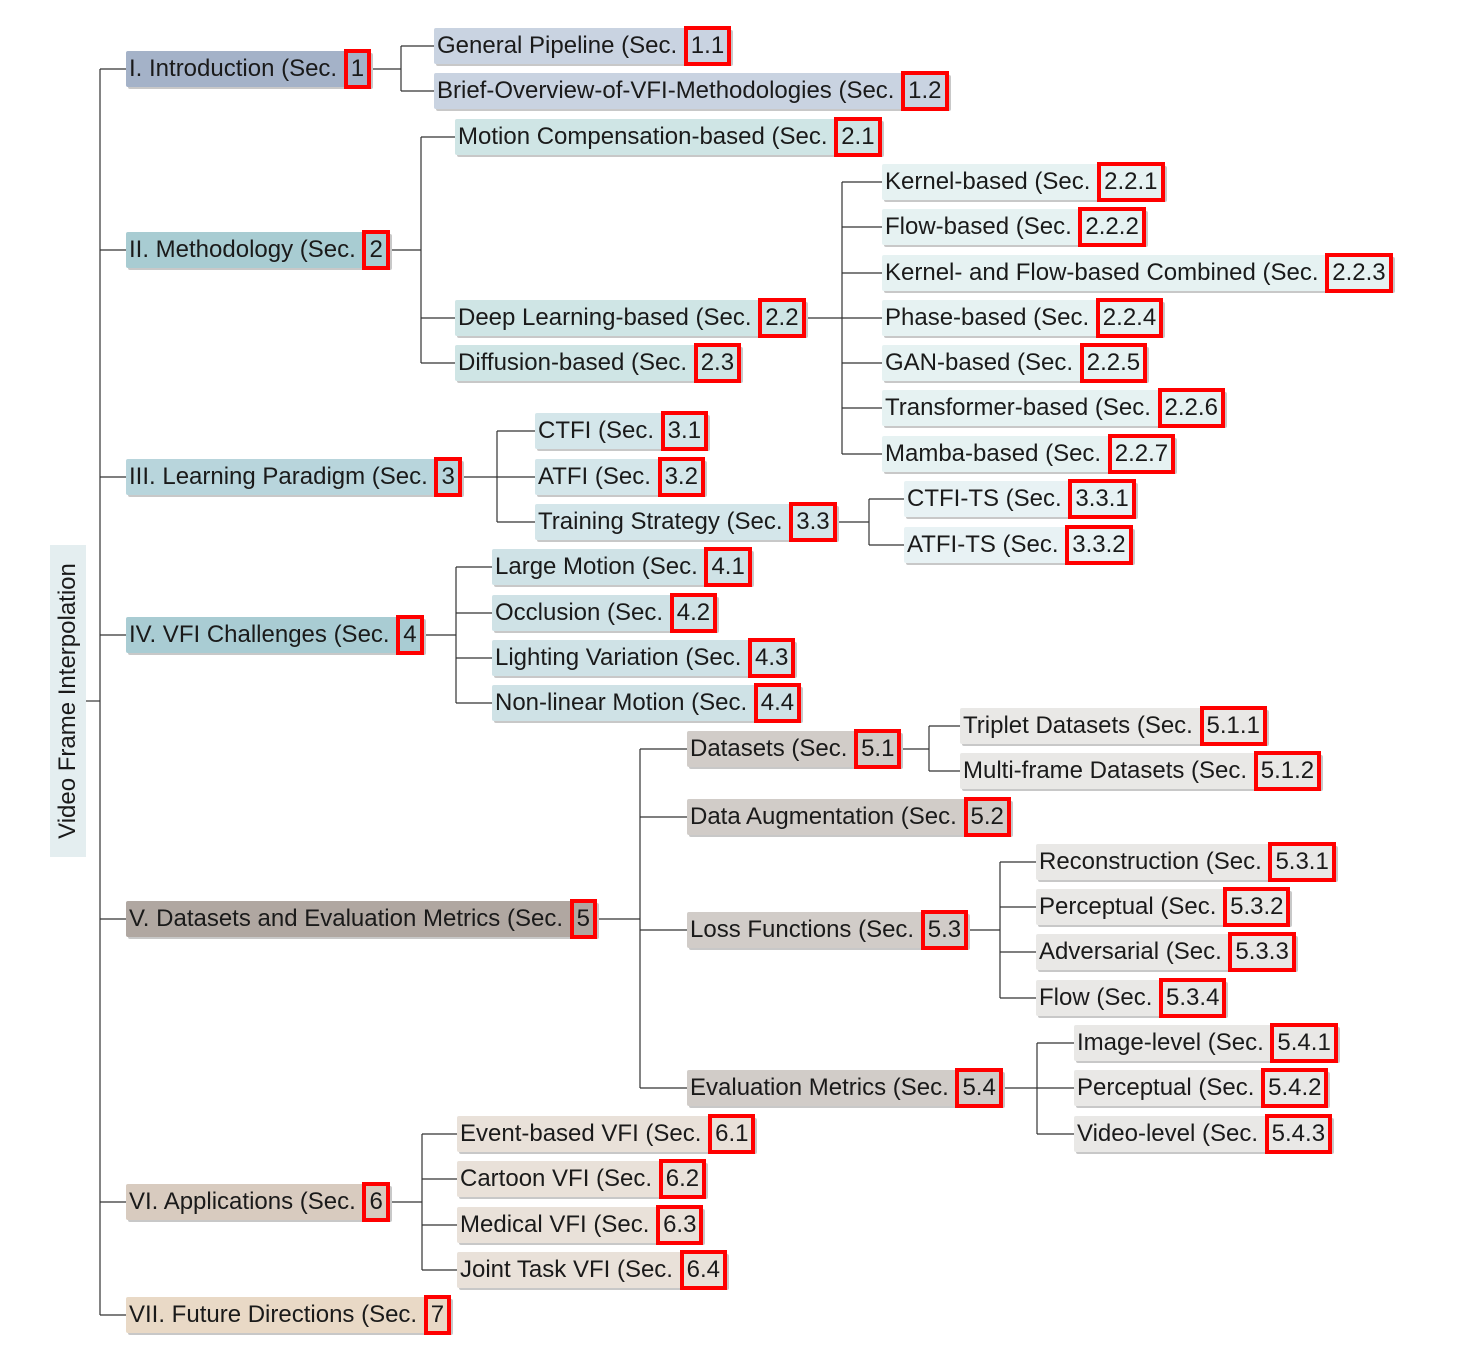 The width and height of the screenshot is (1473, 1372). Describe the element at coordinates (1193, 998) in the screenshot. I see `section-number-highlight: 5.3.4` at that location.